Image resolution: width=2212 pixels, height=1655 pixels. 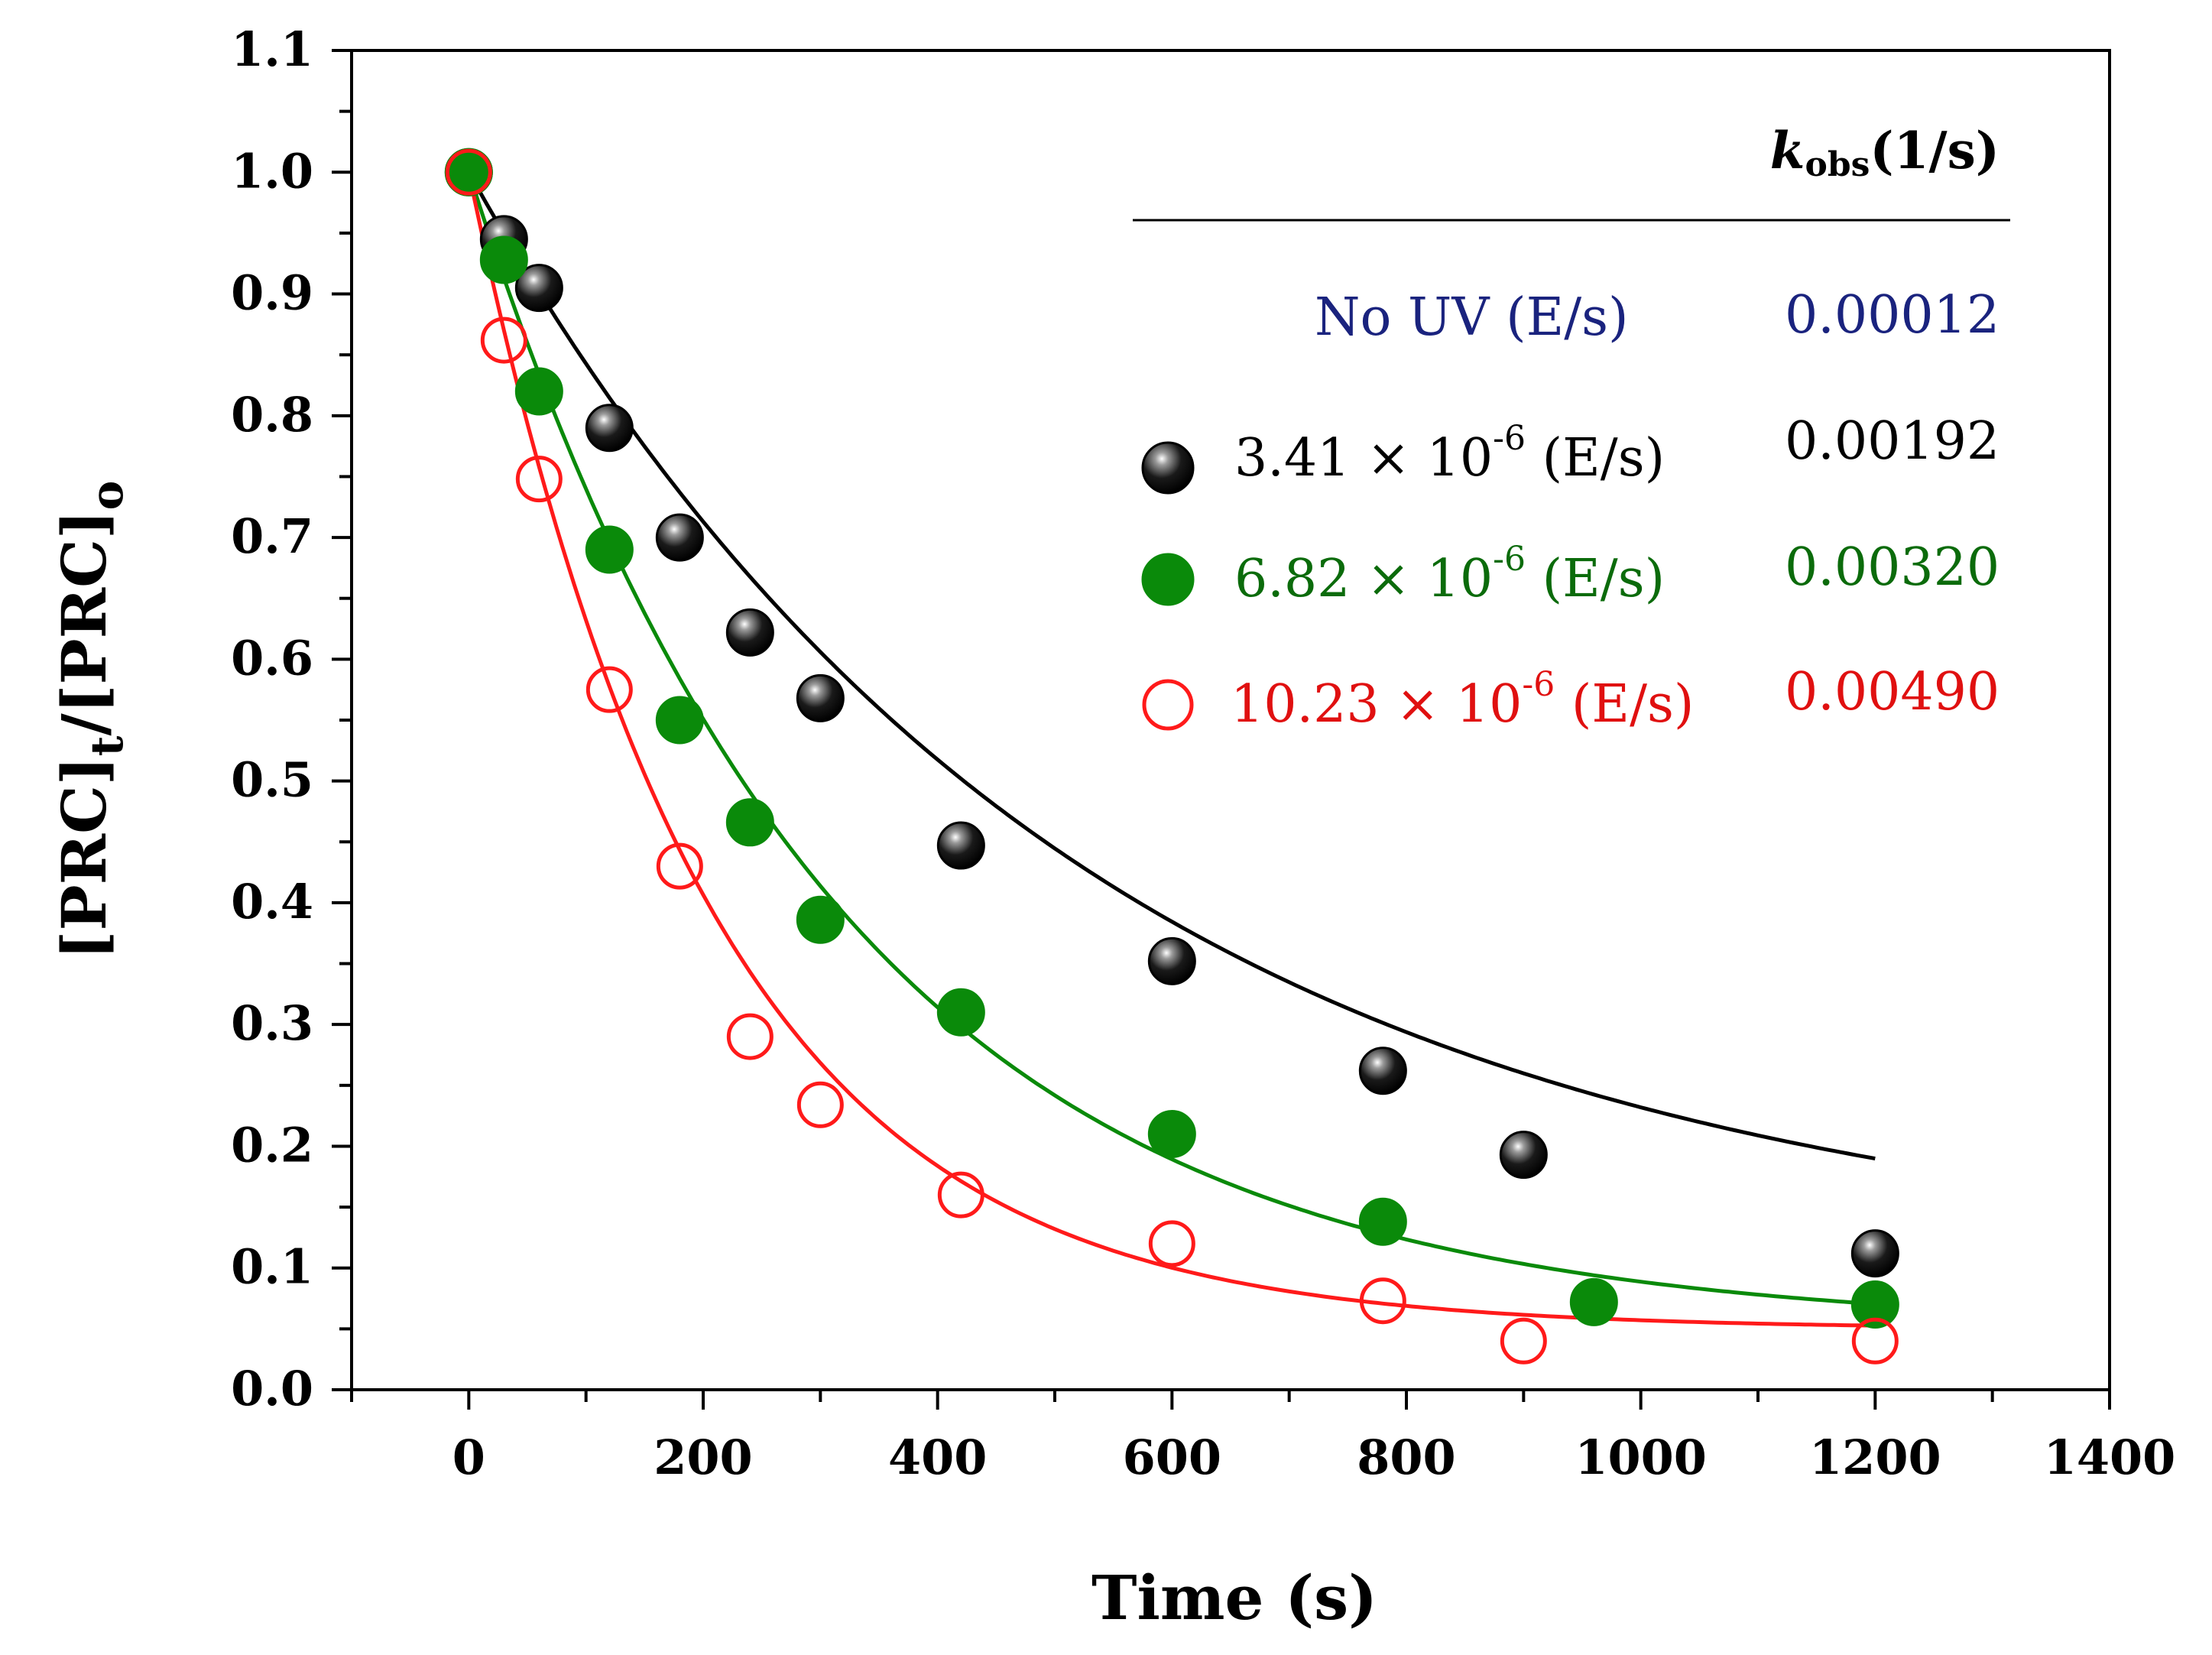 What do you see at coordinates (272, 171) in the screenshot?
I see `y-tick-label: 1.0` at bounding box center [272, 171].